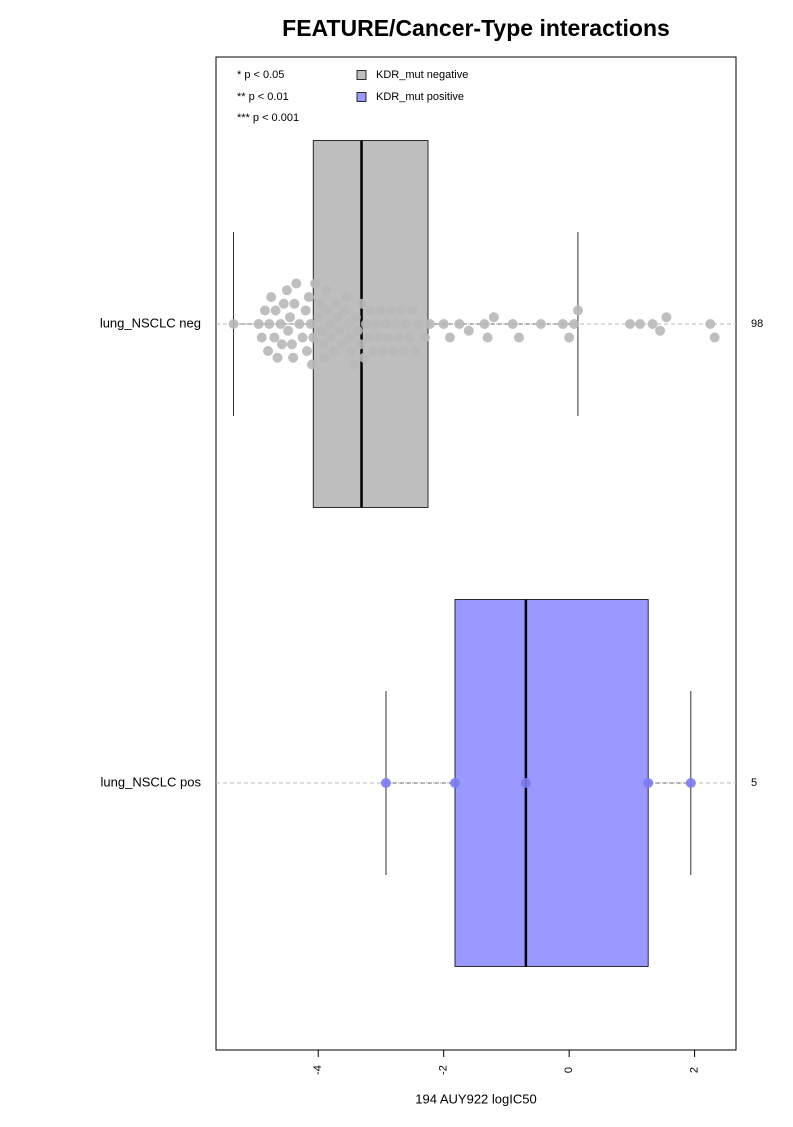  What do you see at coordinates (476, 28) in the screenshot?
I see `chart-title: FEATURE/Cancer-Type interactions` at bounding box center [476, 28].